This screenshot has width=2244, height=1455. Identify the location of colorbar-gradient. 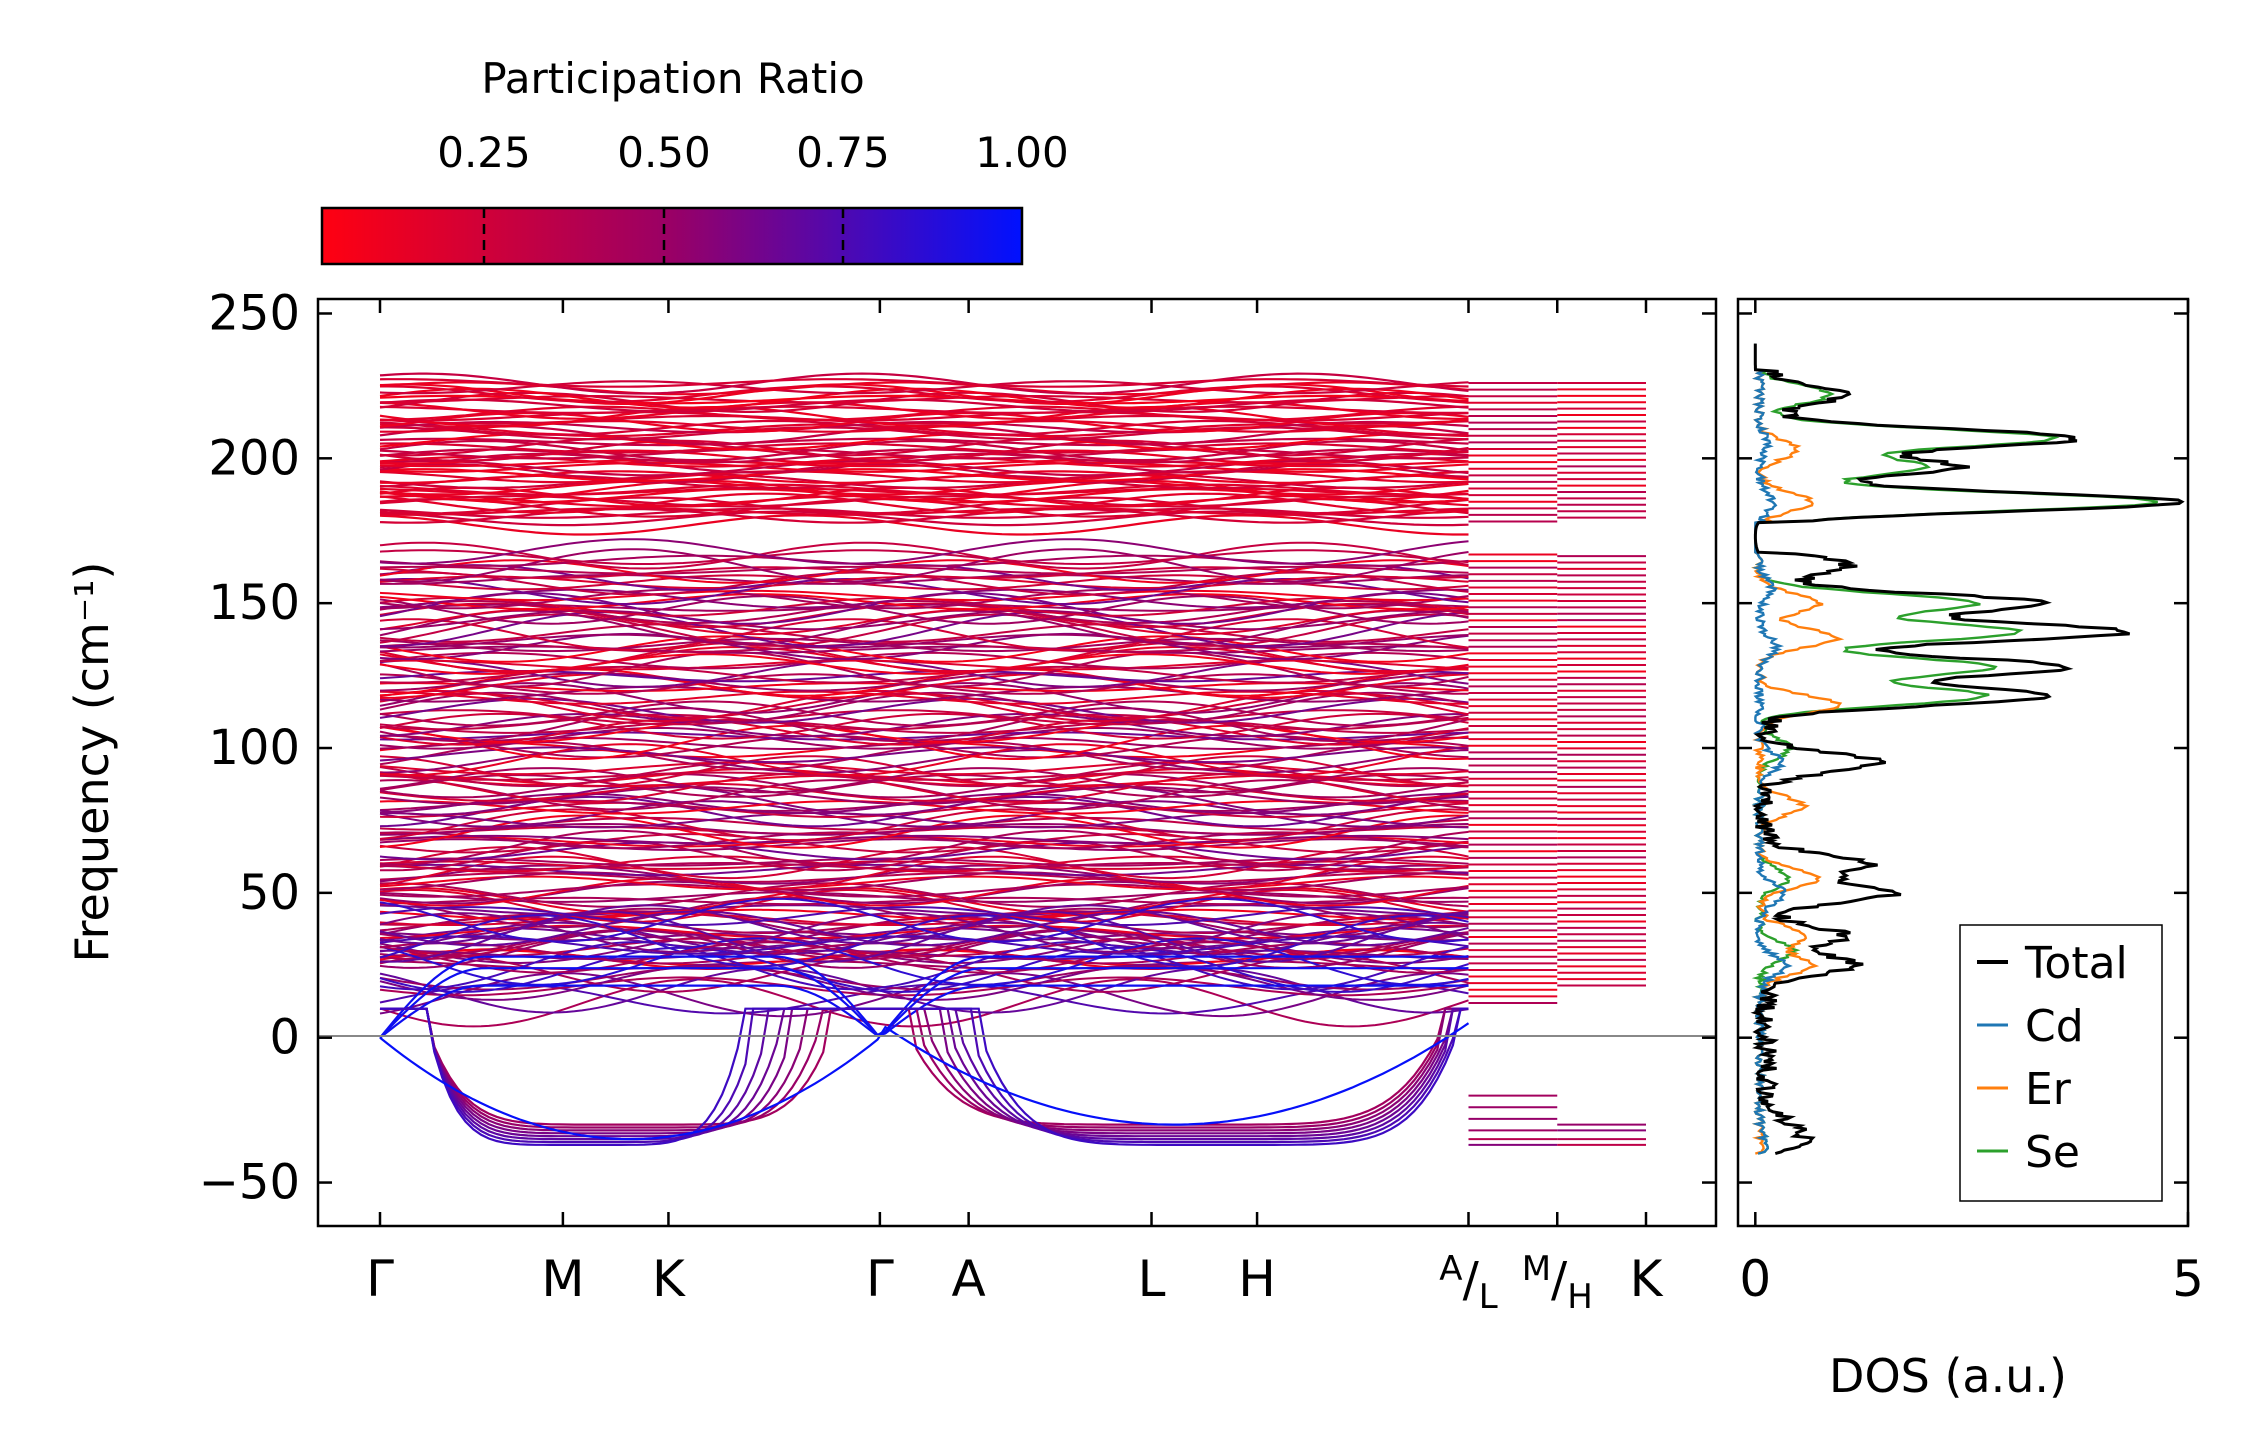
(672, 236).